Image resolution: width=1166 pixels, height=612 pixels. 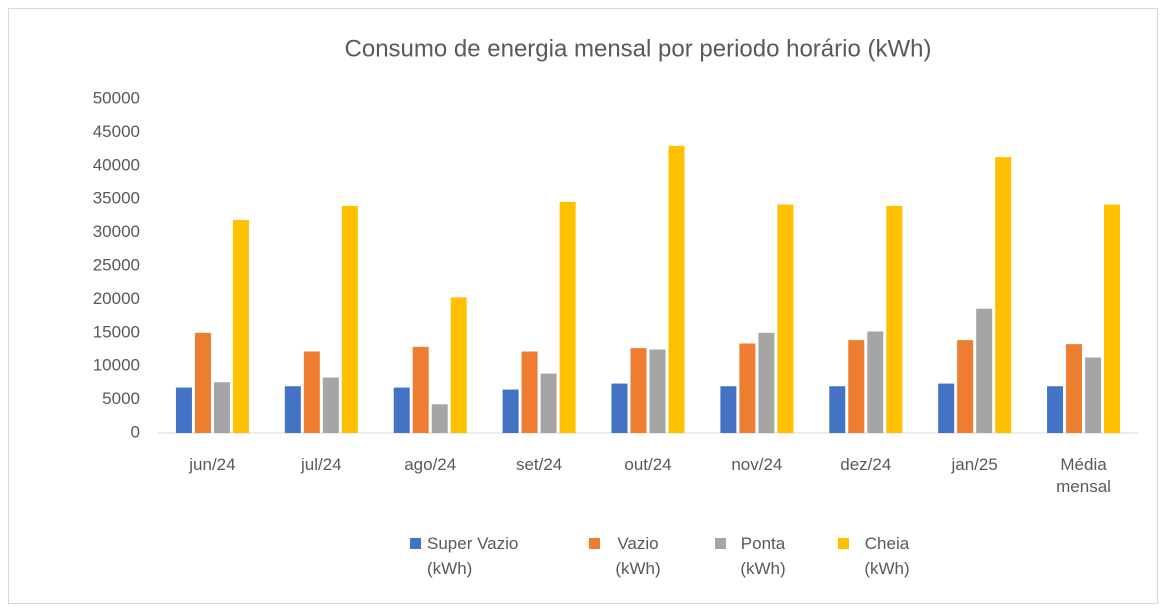 What do you see at coordinates (135, 431) in the screenshot?
I see `y-tick-label: 0` at bounding box center [135, 431].